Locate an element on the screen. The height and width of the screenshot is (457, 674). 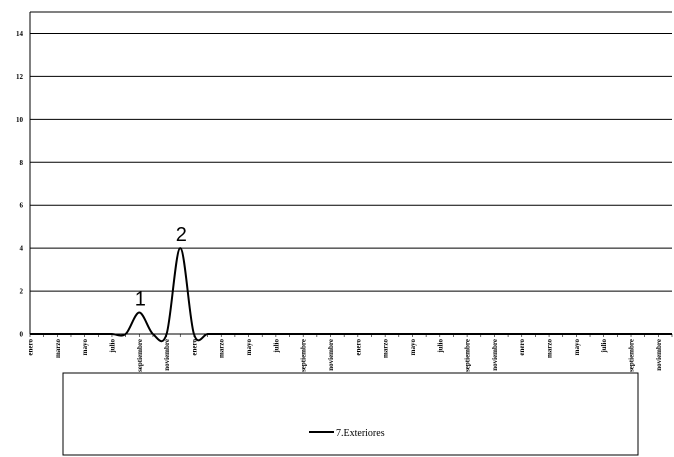
legend-label: 7.Exteriores is located at coordinates (360, 433).